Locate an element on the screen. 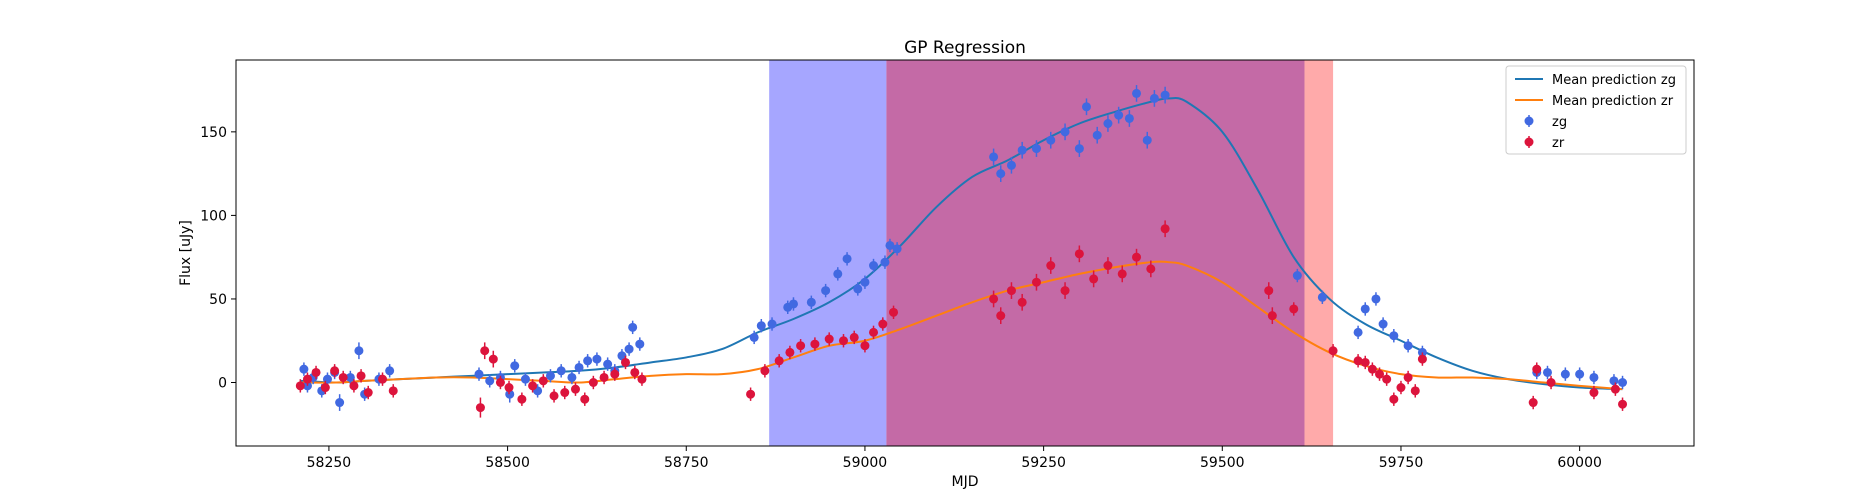  y-axis-ticks: 0 50 100 150 is located at coordinates (218, 258).